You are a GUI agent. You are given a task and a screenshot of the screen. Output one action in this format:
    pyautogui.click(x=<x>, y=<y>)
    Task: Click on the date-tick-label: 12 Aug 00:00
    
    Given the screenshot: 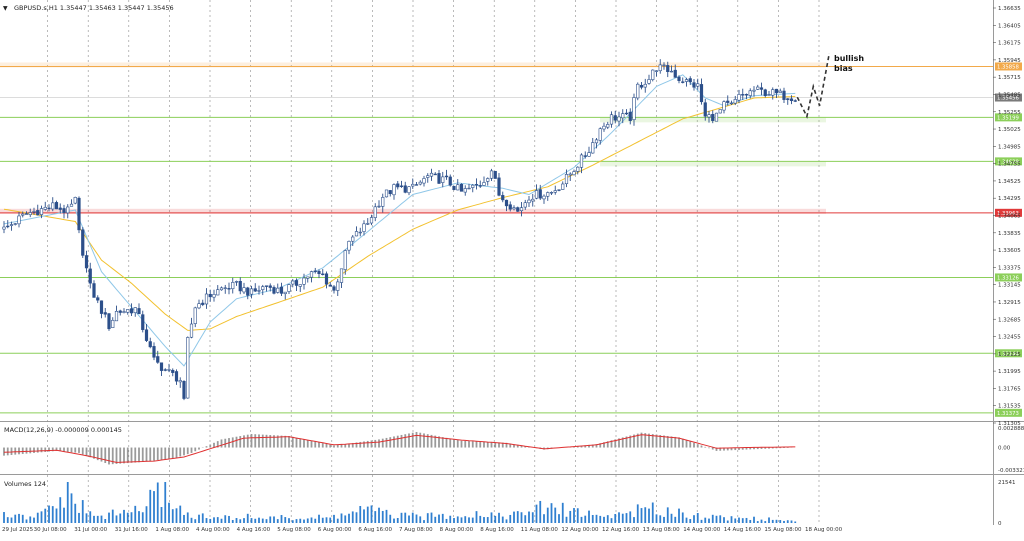 What is the action you would take?
    pyautogui.click(x=580, y=530)
    